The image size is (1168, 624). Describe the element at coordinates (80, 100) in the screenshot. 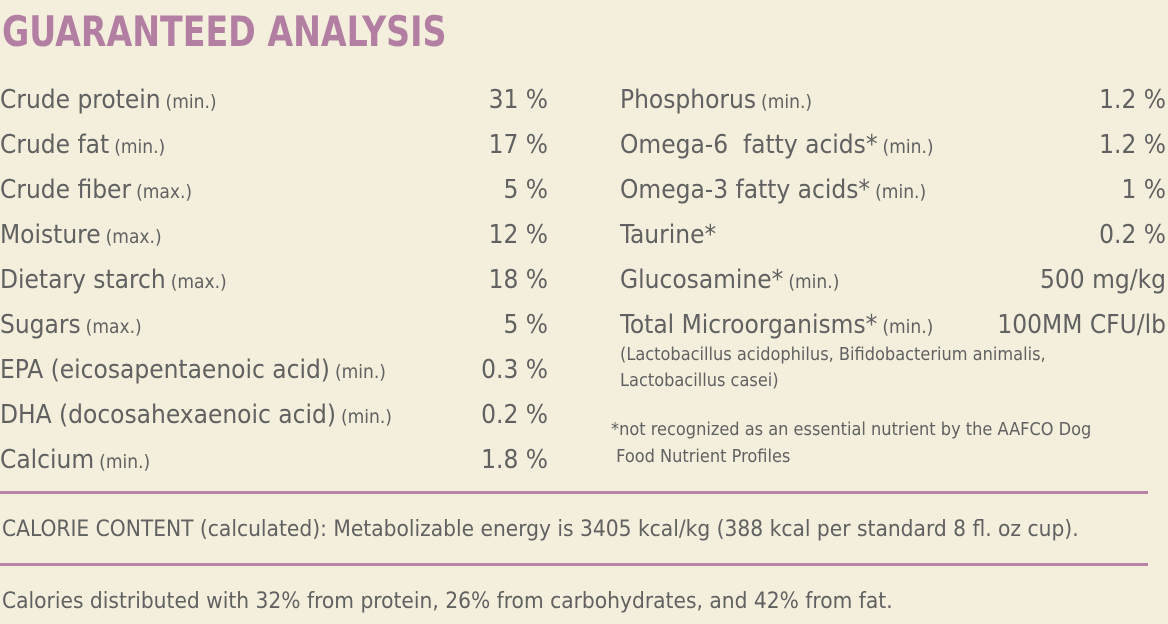

I see `nutrient-name: Crude protein` at that location.